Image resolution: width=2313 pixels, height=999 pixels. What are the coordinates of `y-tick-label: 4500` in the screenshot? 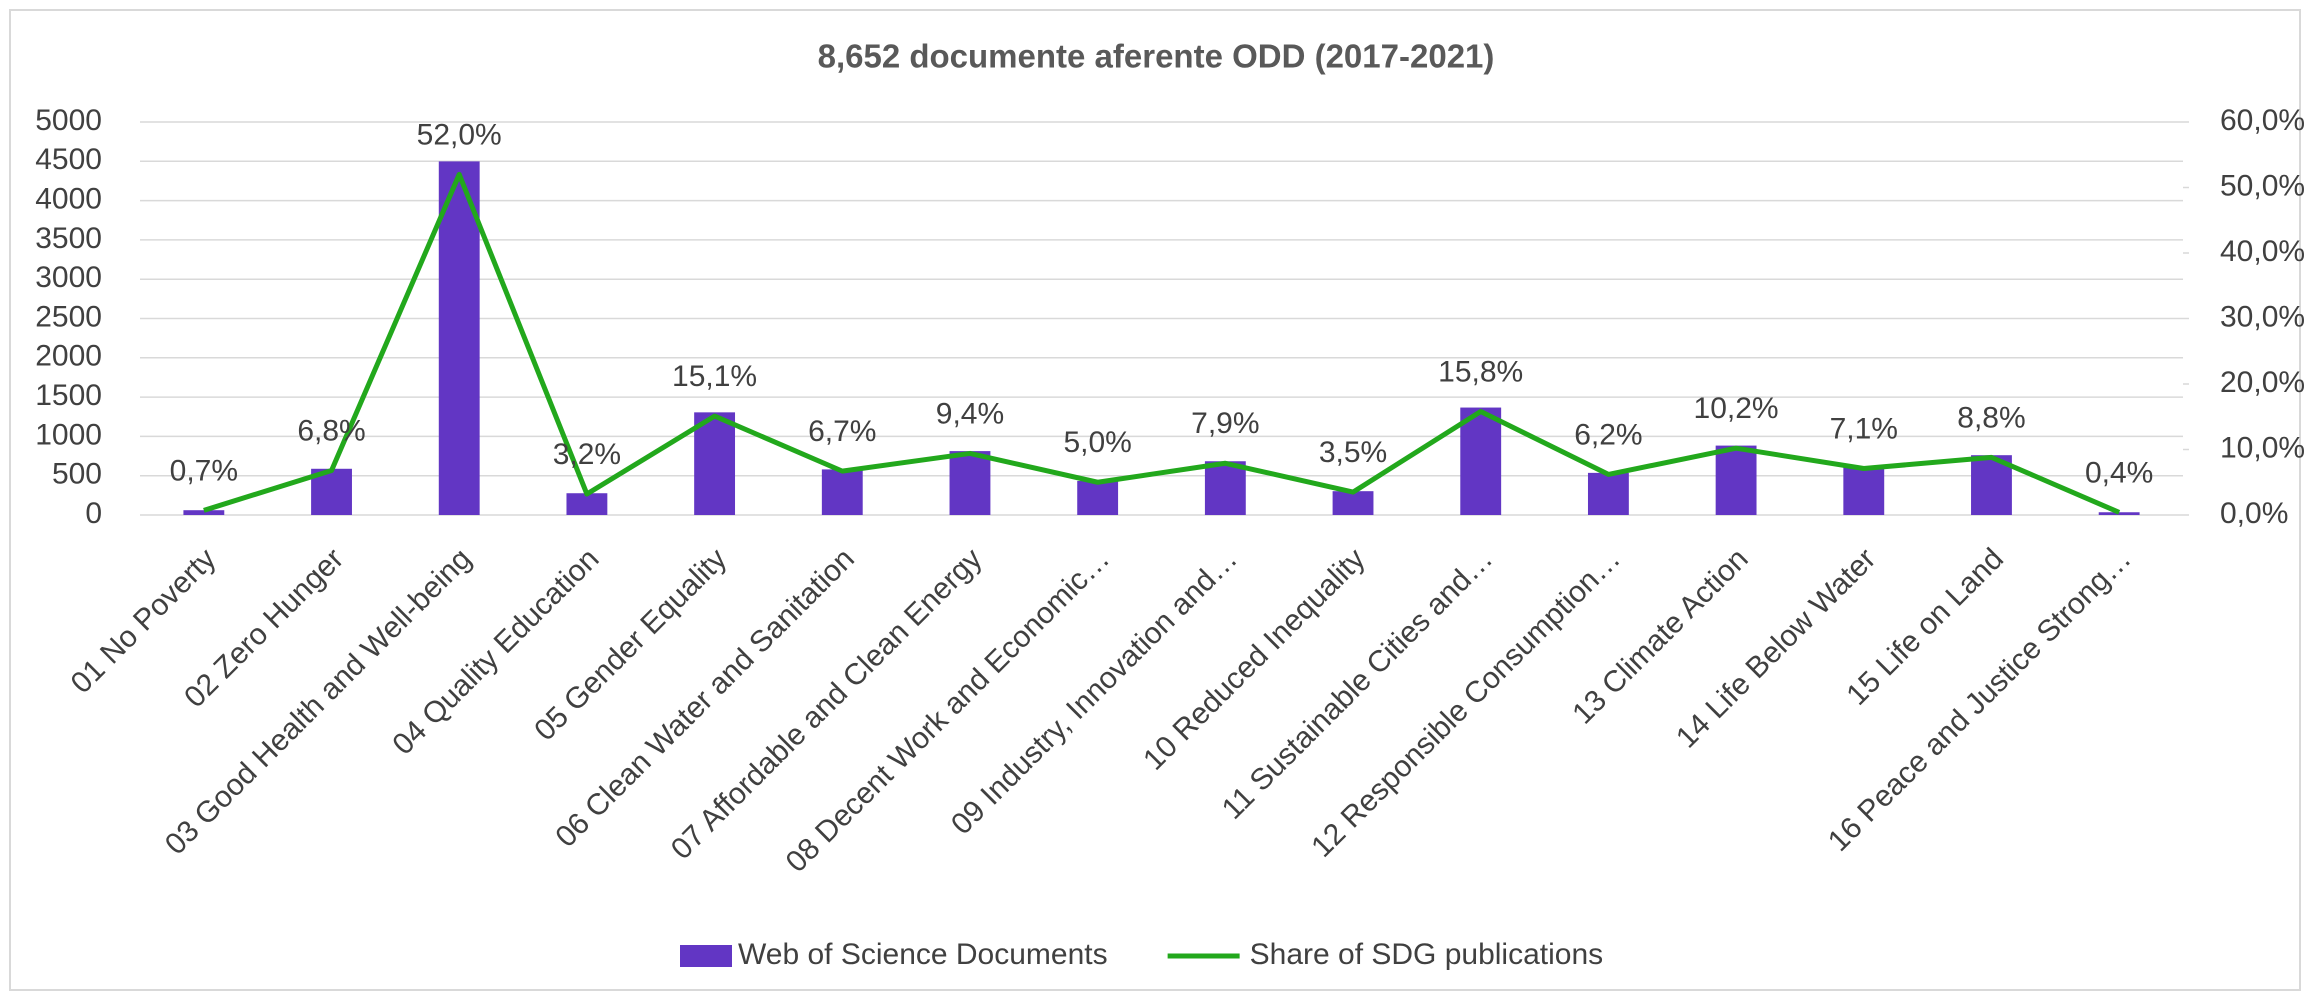 It's located at (68, 159).